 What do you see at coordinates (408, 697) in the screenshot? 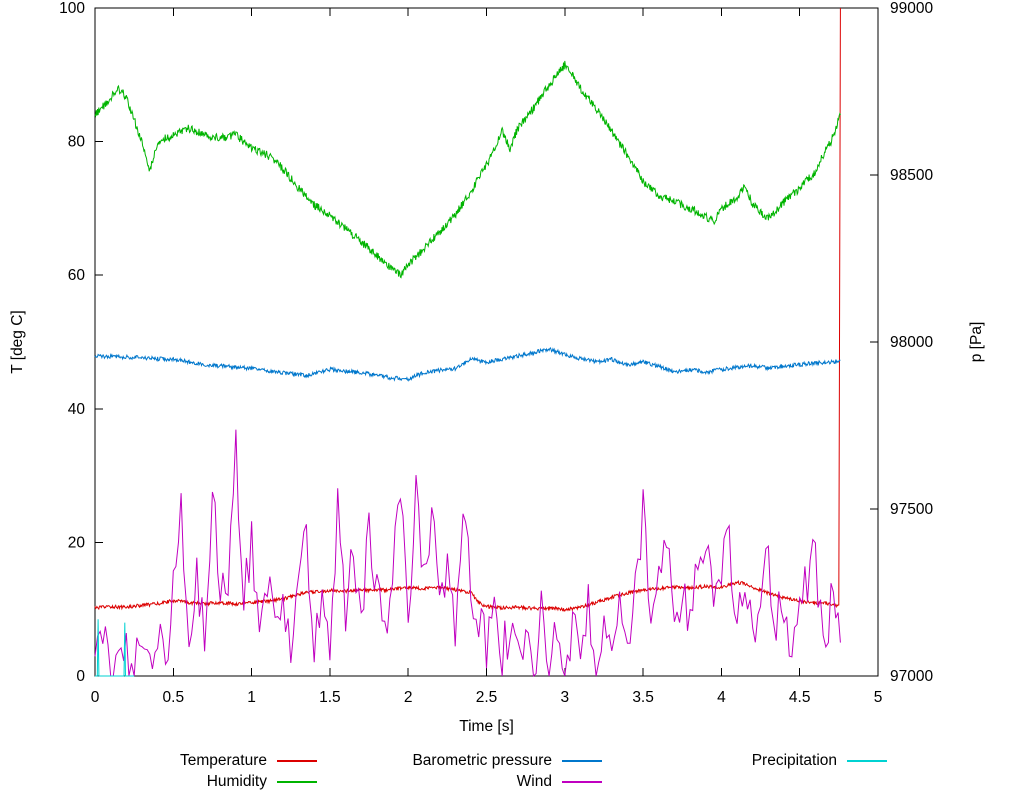
I see `x-tick-label: 2` at bounding box center [408, 697].